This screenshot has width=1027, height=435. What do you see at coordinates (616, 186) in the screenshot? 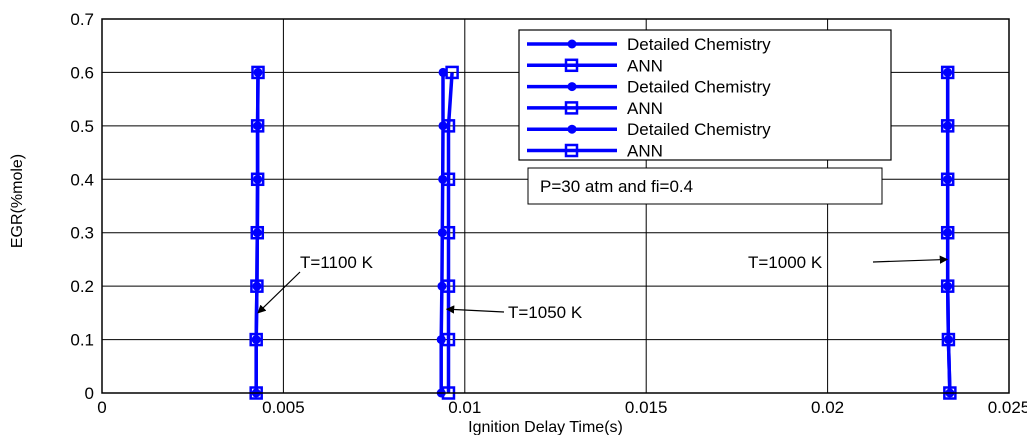
I see `condition-text: P=30 atm and fi=0.4` at bounding box center [616, 186].